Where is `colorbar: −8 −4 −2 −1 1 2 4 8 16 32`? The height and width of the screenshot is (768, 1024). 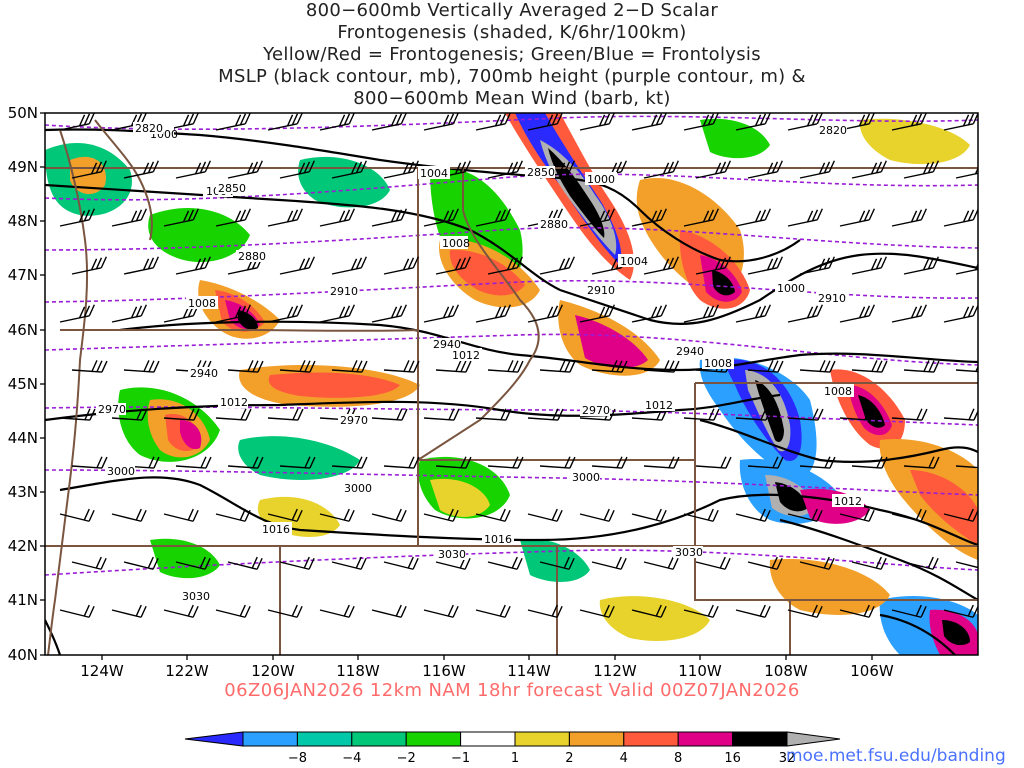
colorbar: −8 −4 −2 −1 1 2 4 8 16 32 is located at coordinates (512, 748).